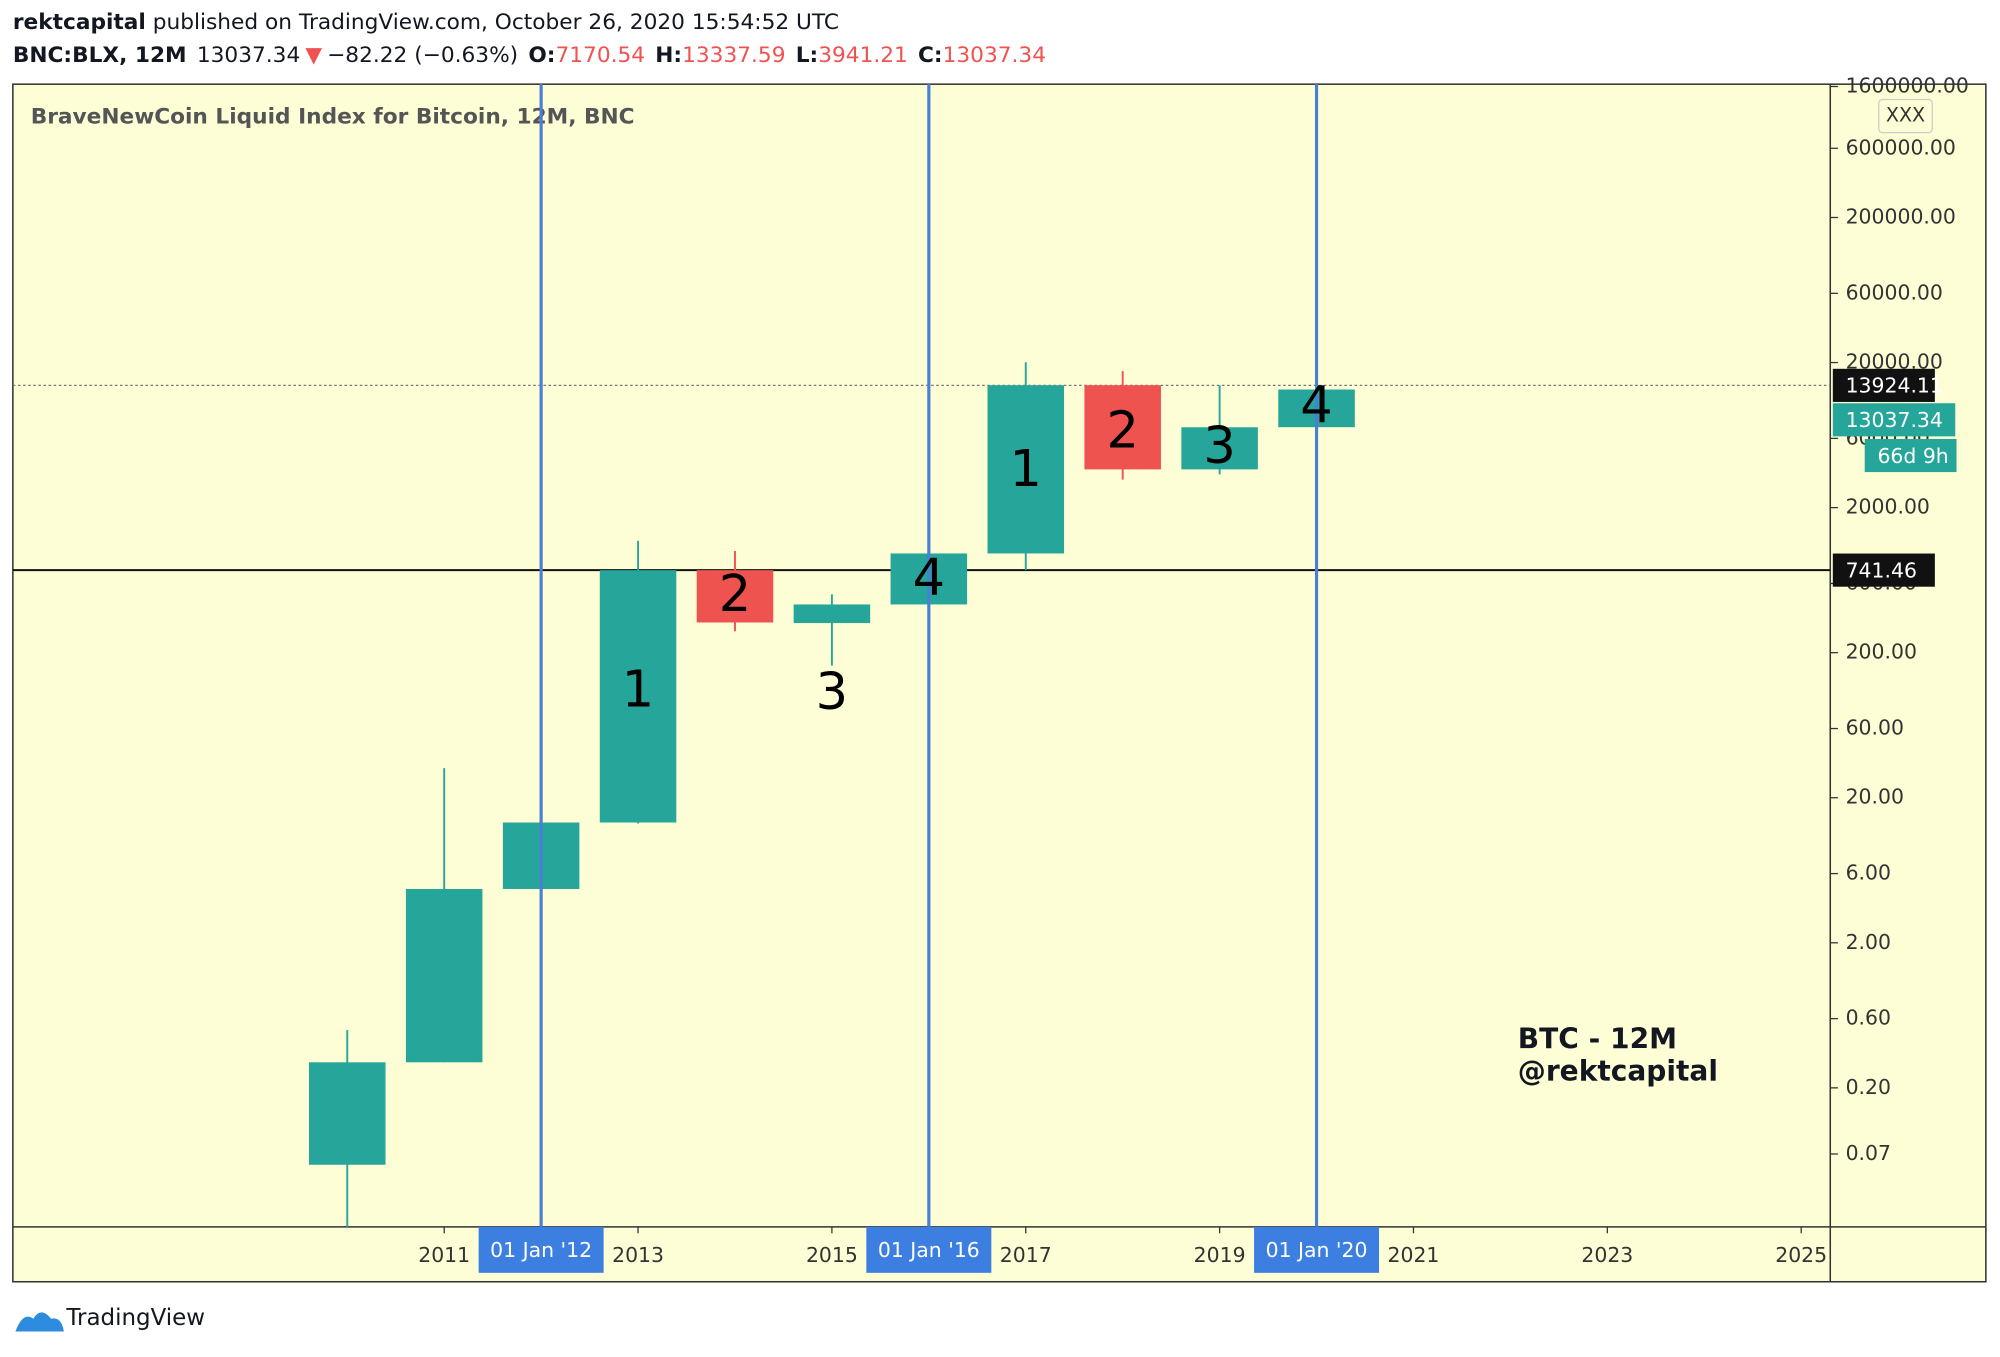 The image size is (2000, 1357). What do you see at coordinates (668, 55) in the screenshot?
I see `h-label: H:` at bounding box center [668, 55].